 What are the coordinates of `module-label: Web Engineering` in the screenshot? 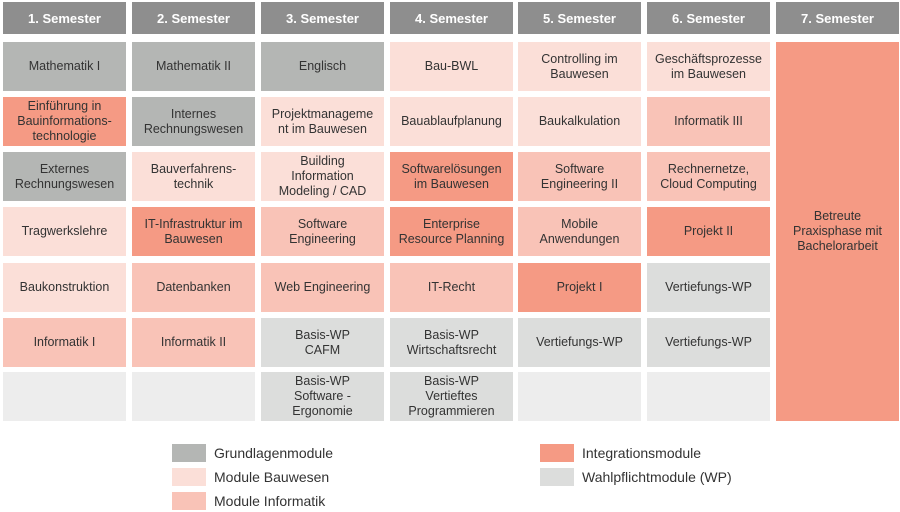 It's located at (322, 287).